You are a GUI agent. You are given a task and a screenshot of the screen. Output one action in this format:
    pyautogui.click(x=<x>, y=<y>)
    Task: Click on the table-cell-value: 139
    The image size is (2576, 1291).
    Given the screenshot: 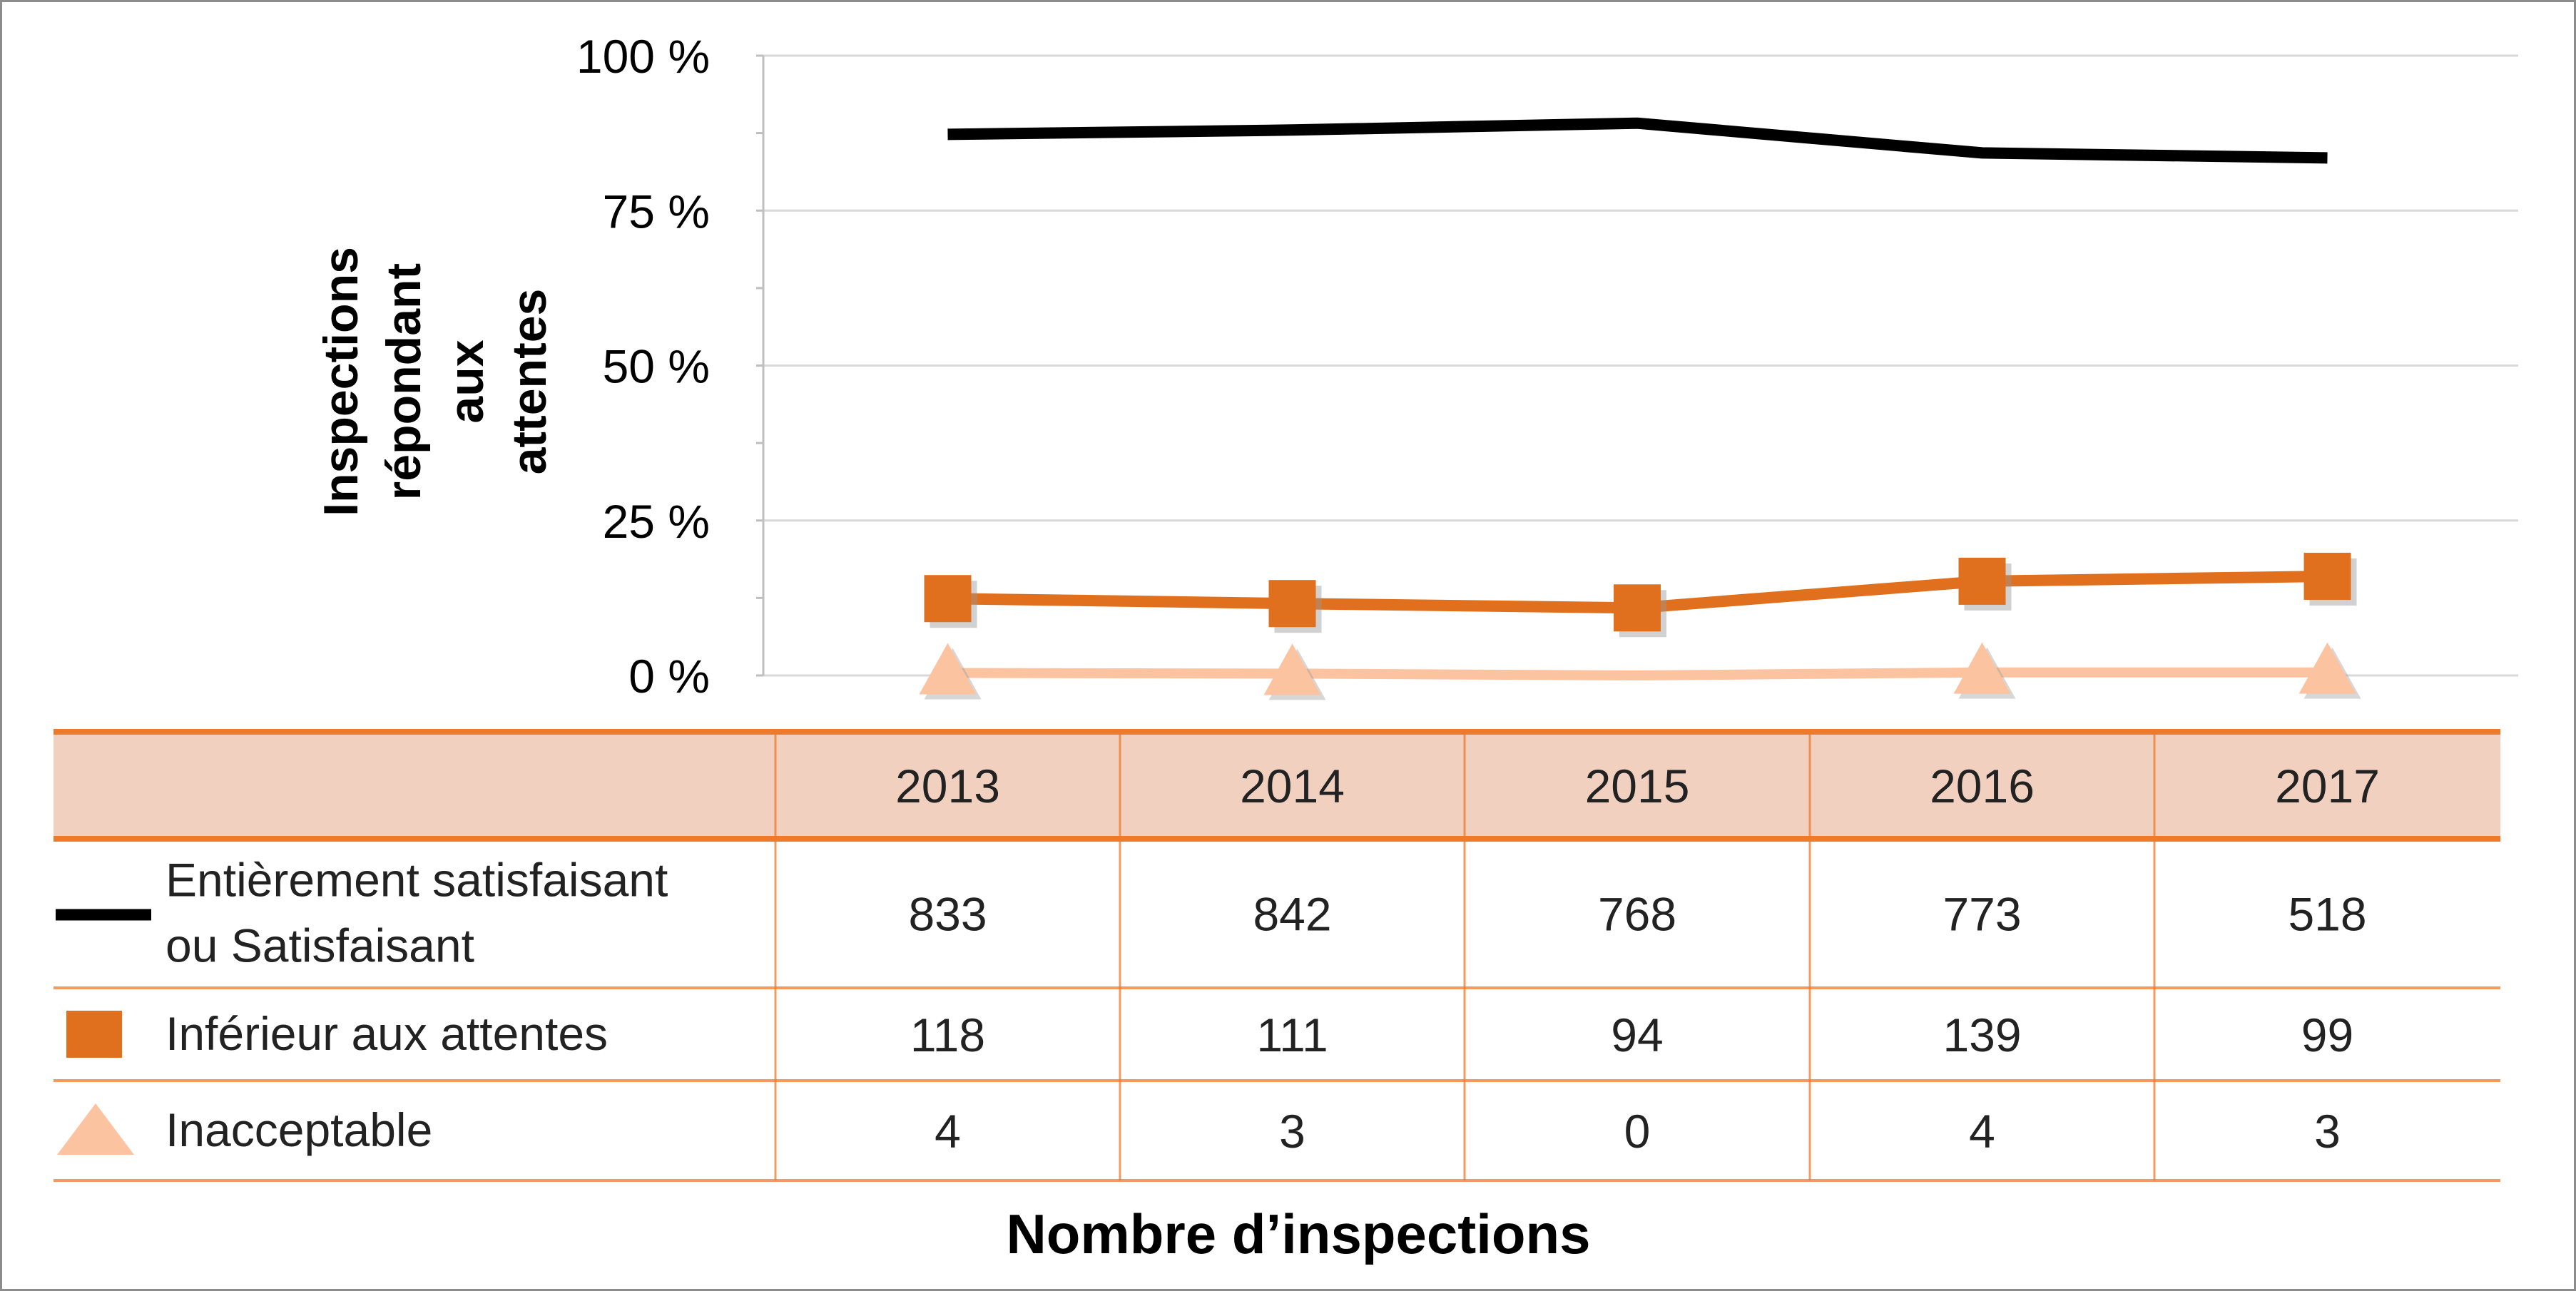 What is the action you would take?
    pyautogui.click(x=1982, y=1035)
    